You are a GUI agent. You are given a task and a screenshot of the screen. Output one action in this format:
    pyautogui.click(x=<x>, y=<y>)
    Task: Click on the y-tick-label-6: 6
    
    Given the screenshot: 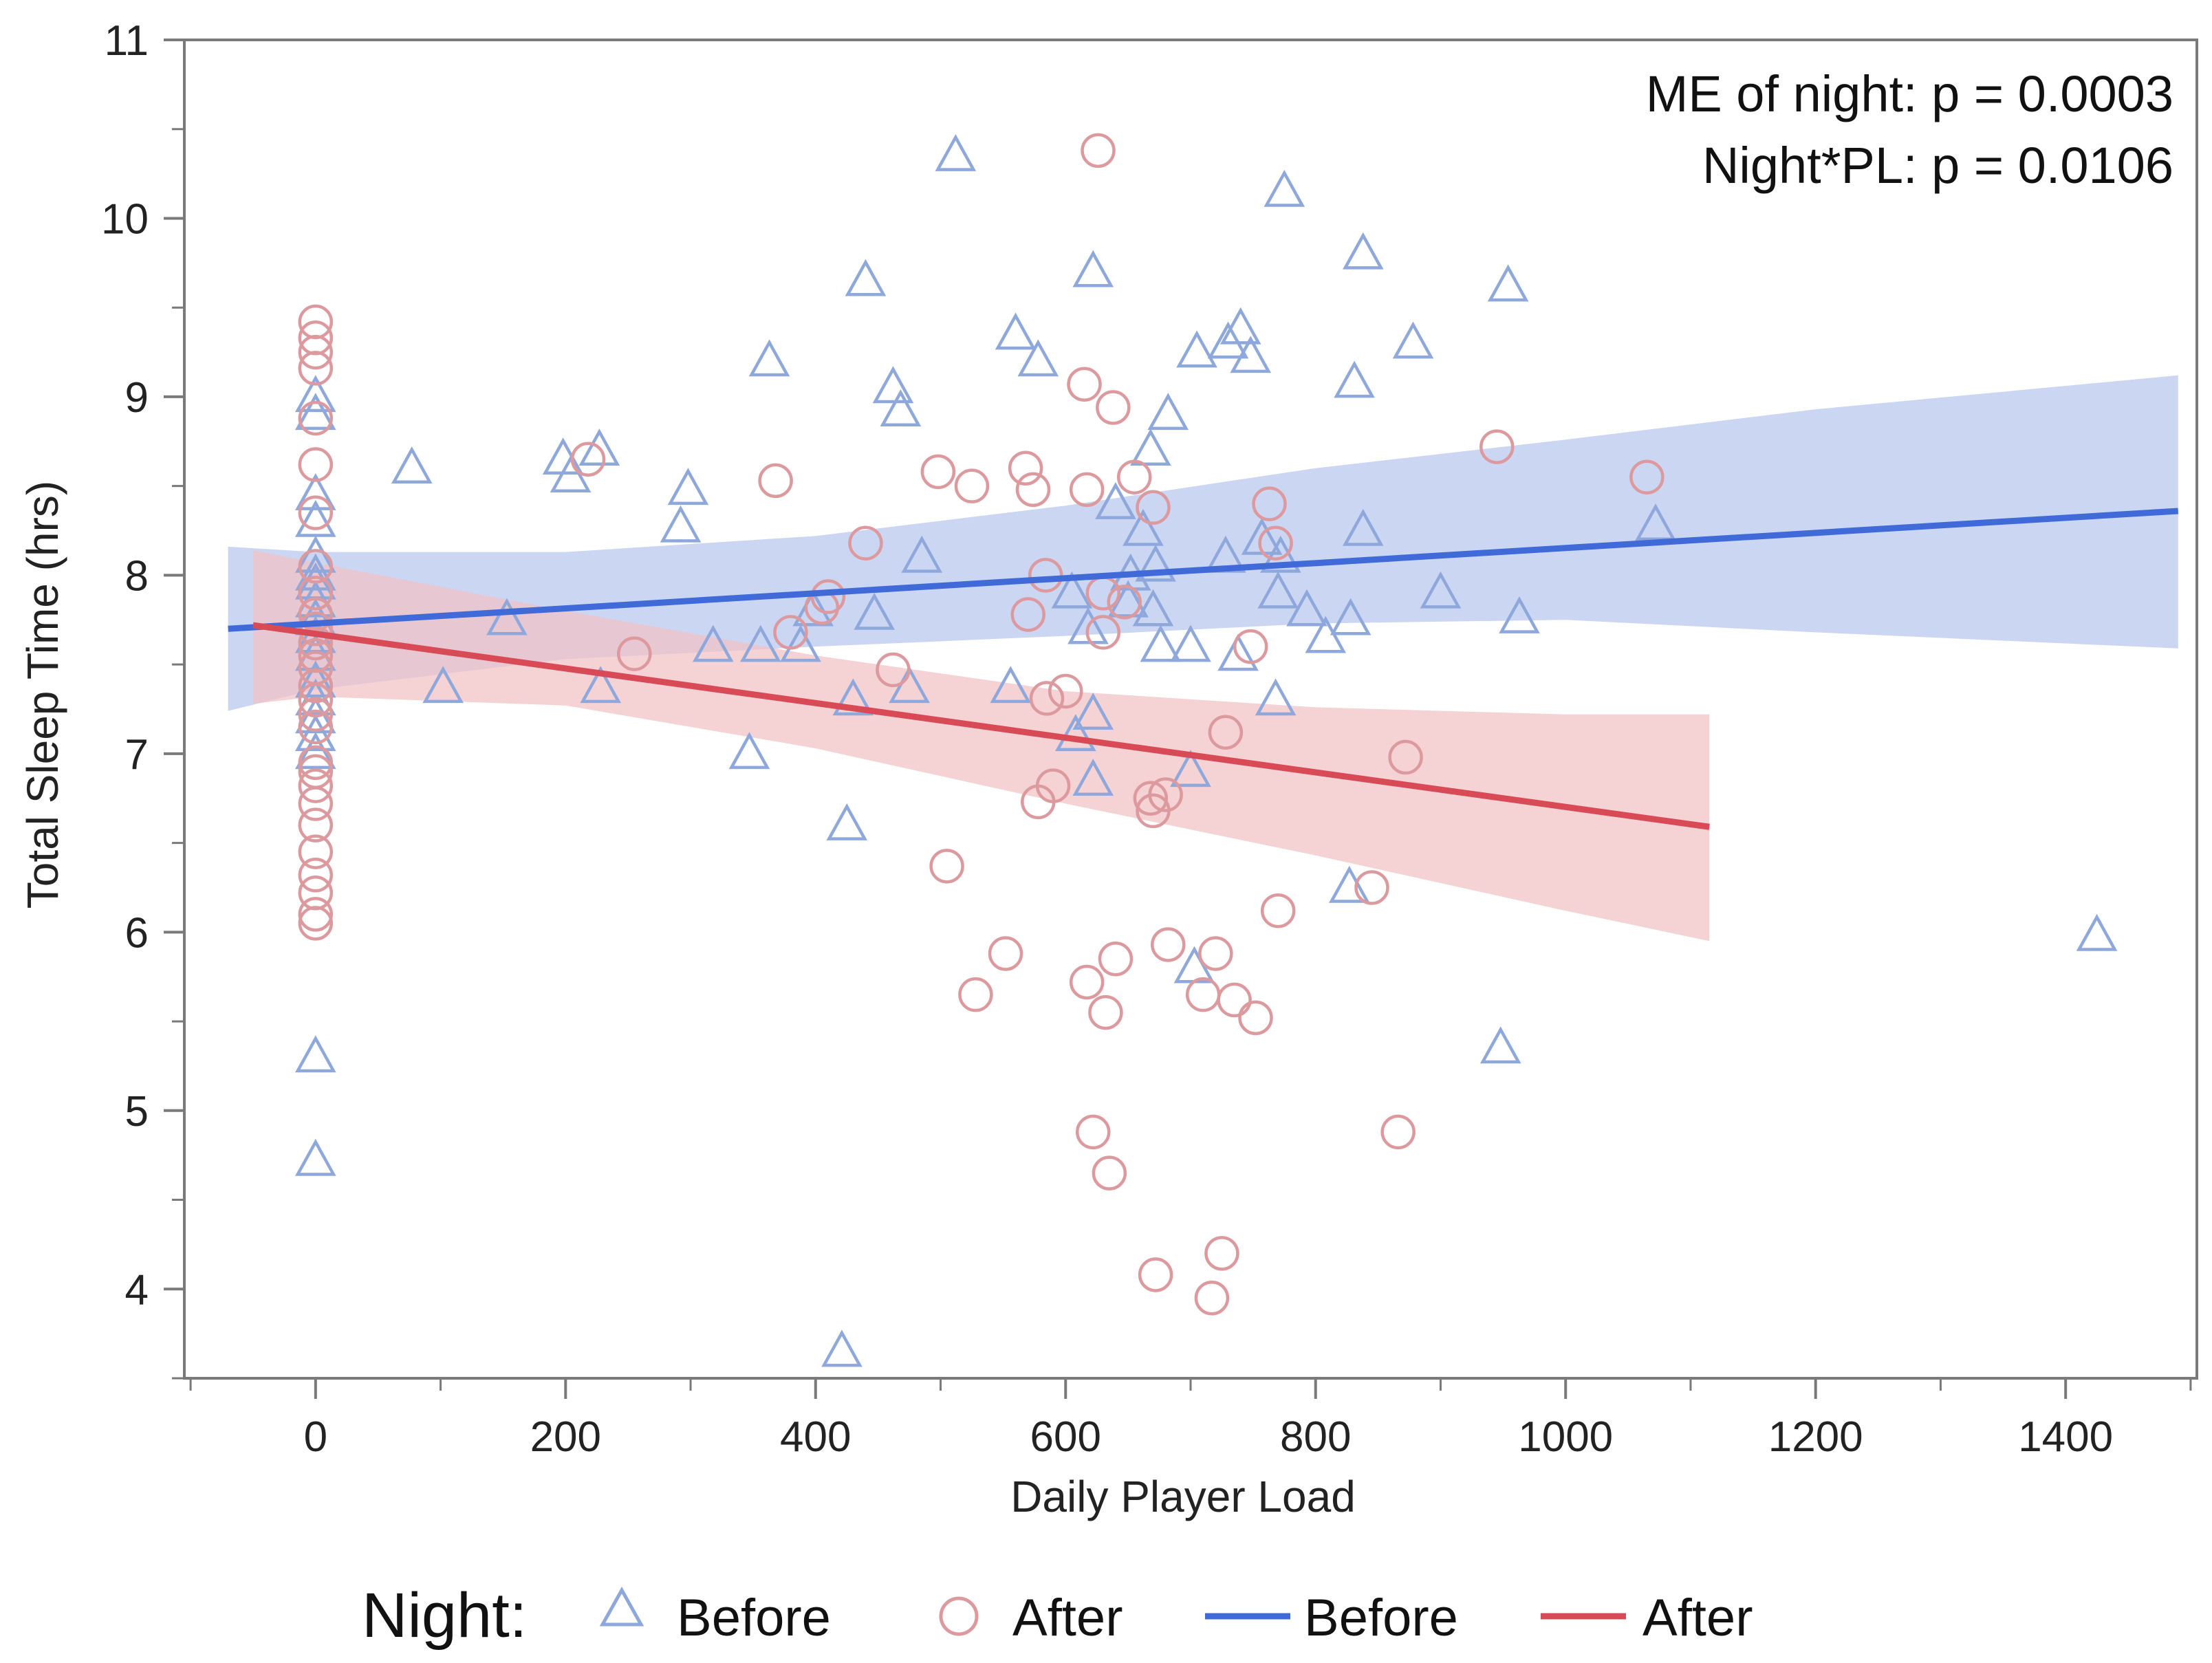 What is the action you would take?
    pyautogui.click(x=137, y=933)
    